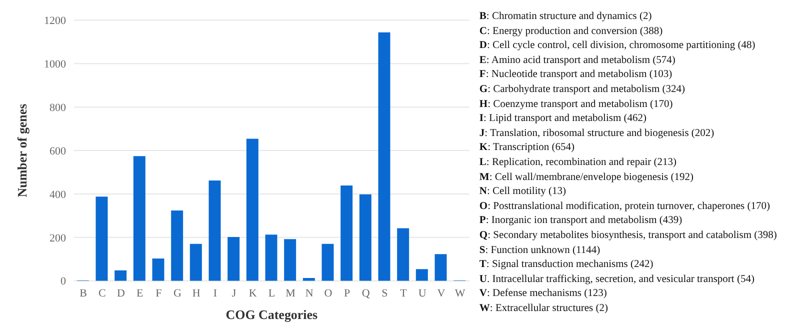  What do you see at coordinates (159, 294) in the screenshot?
I see `x-tick-label: F` at bounding box center [159, 294].